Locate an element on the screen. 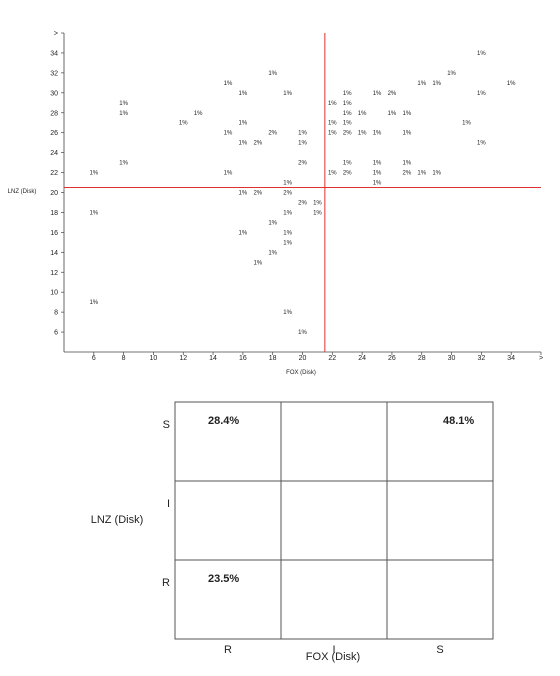  grid-cell-value: 28.4% is located at coordinates (223, 421).